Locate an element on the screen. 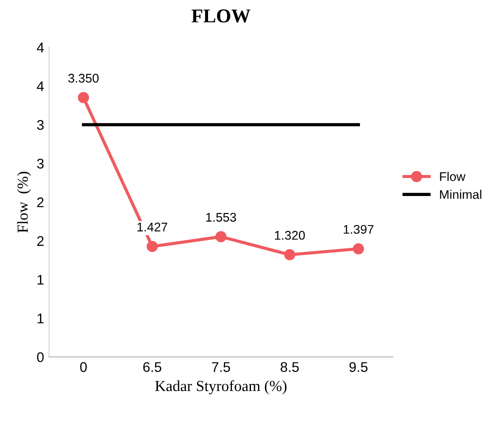 The width and height of the screenshot is (491, 430). chart-title: FLOW is located at coordinates (221, 16).